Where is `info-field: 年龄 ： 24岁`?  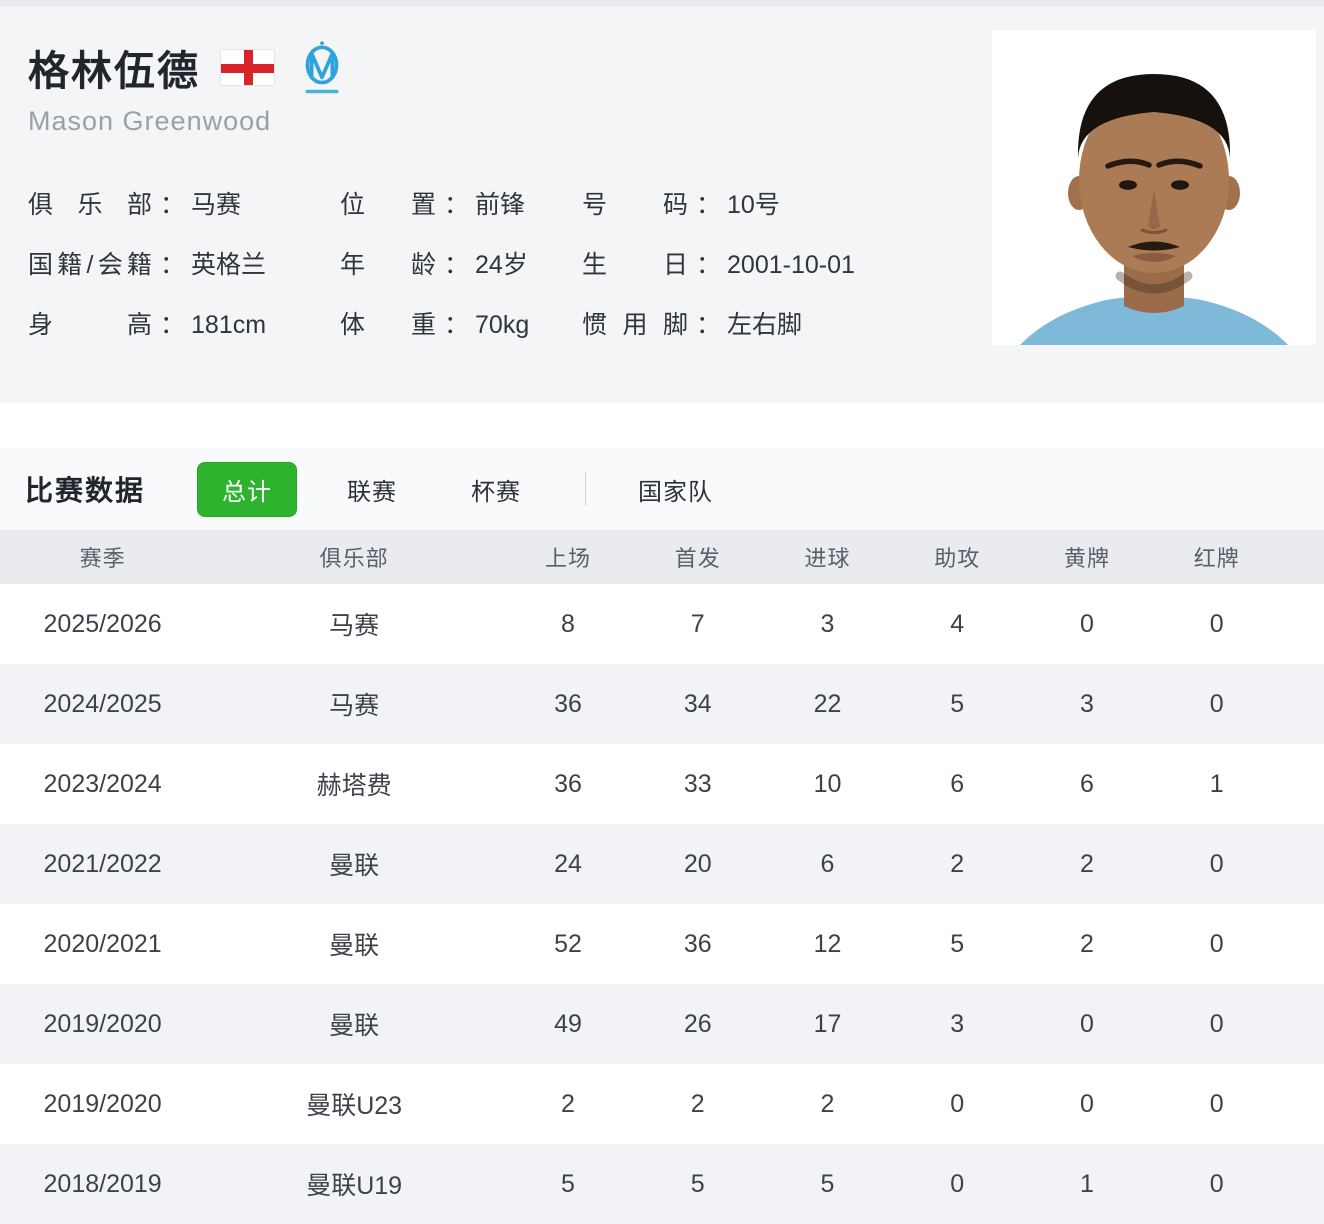 info-field: 年龄 ： 24岁 is located at coordinates (461, 263).